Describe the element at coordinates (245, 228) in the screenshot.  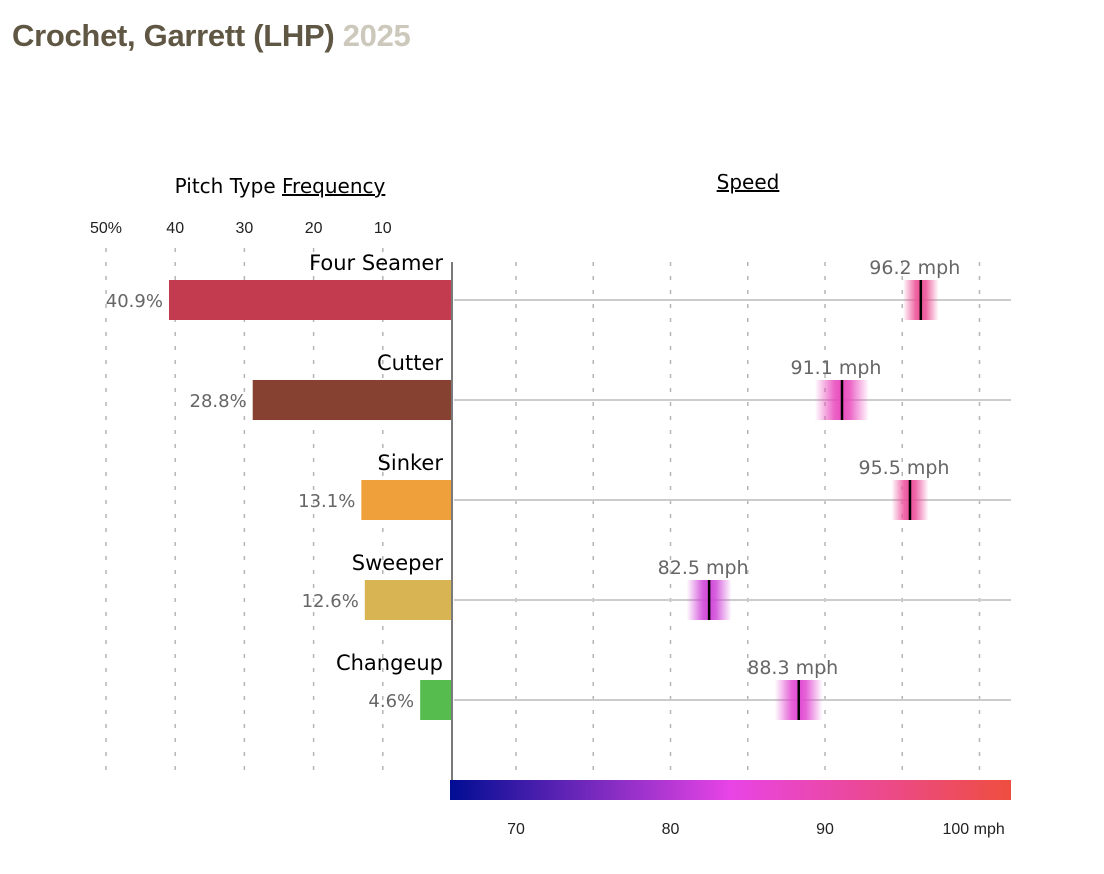
I see `frequency-tick-label: 30` at that location.